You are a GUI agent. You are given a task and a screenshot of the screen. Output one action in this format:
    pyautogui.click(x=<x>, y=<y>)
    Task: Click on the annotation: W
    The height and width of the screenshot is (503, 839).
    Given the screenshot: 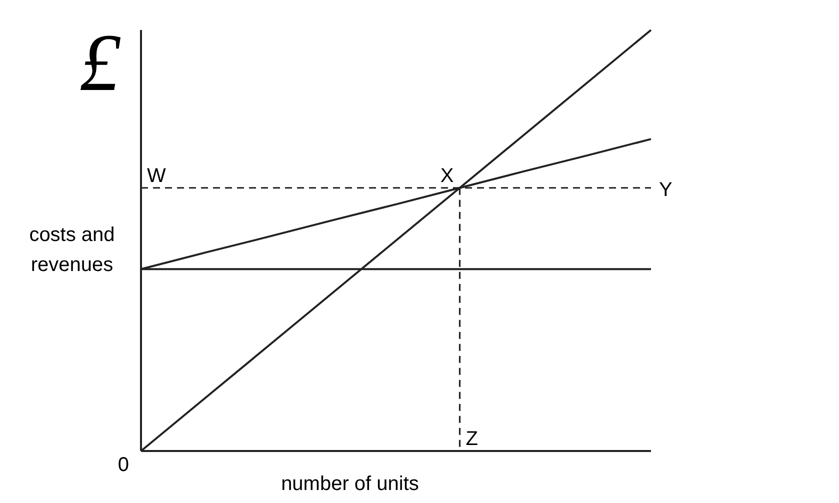 What is the action you would take?
    pyautogui.click(x=156, y=175)
    